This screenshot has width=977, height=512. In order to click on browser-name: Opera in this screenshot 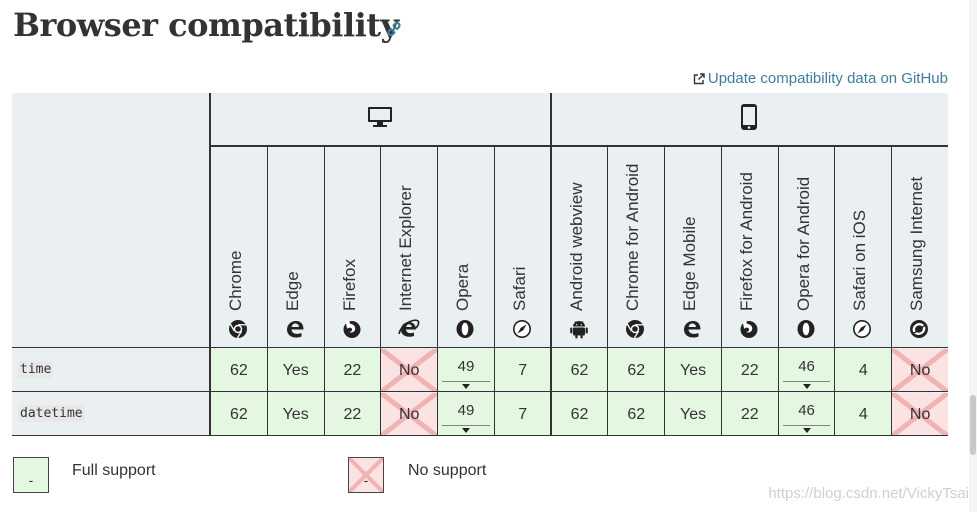, I will do `click(463, 287)`.